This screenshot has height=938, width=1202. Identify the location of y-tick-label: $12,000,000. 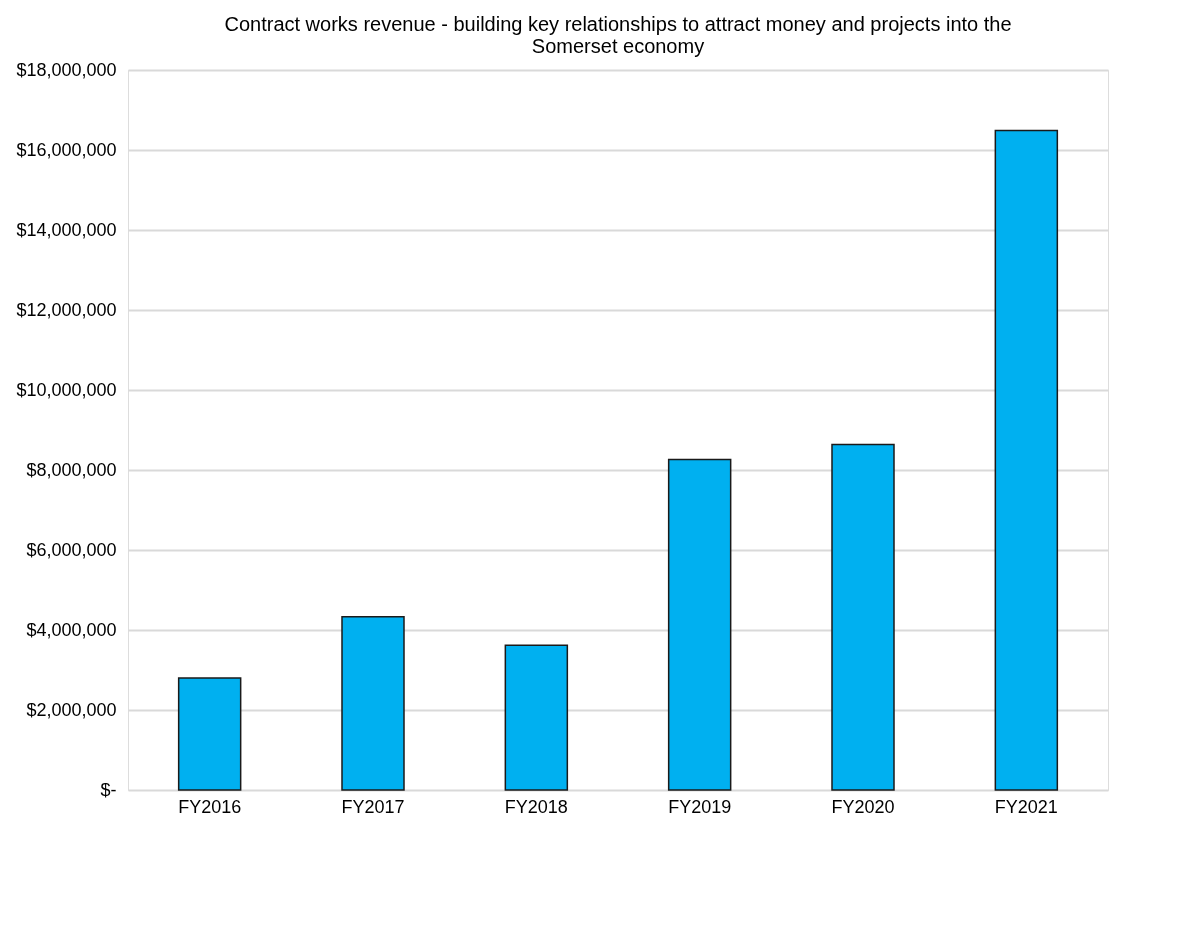
(66, 309).